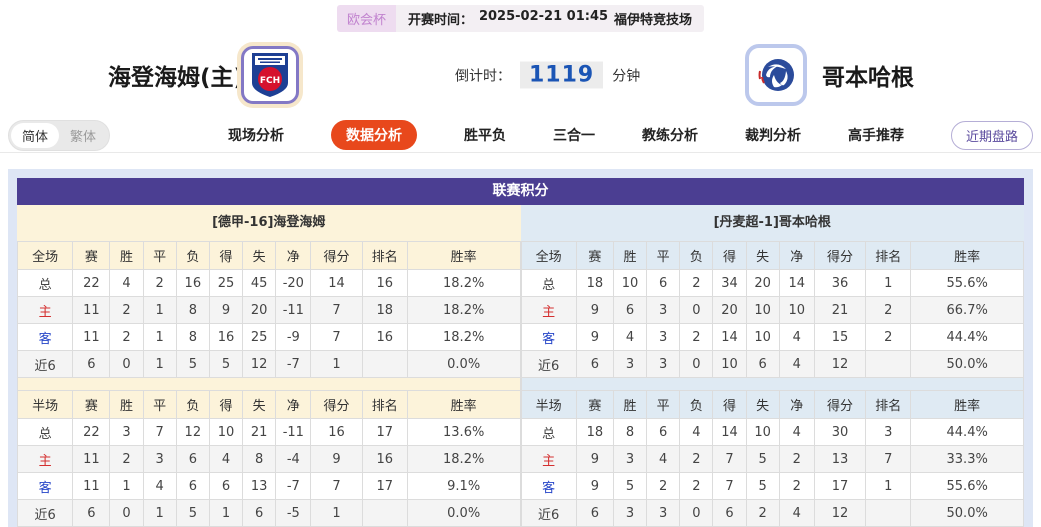  I want to click on nav-tab: 三合一, so click(574, 136).